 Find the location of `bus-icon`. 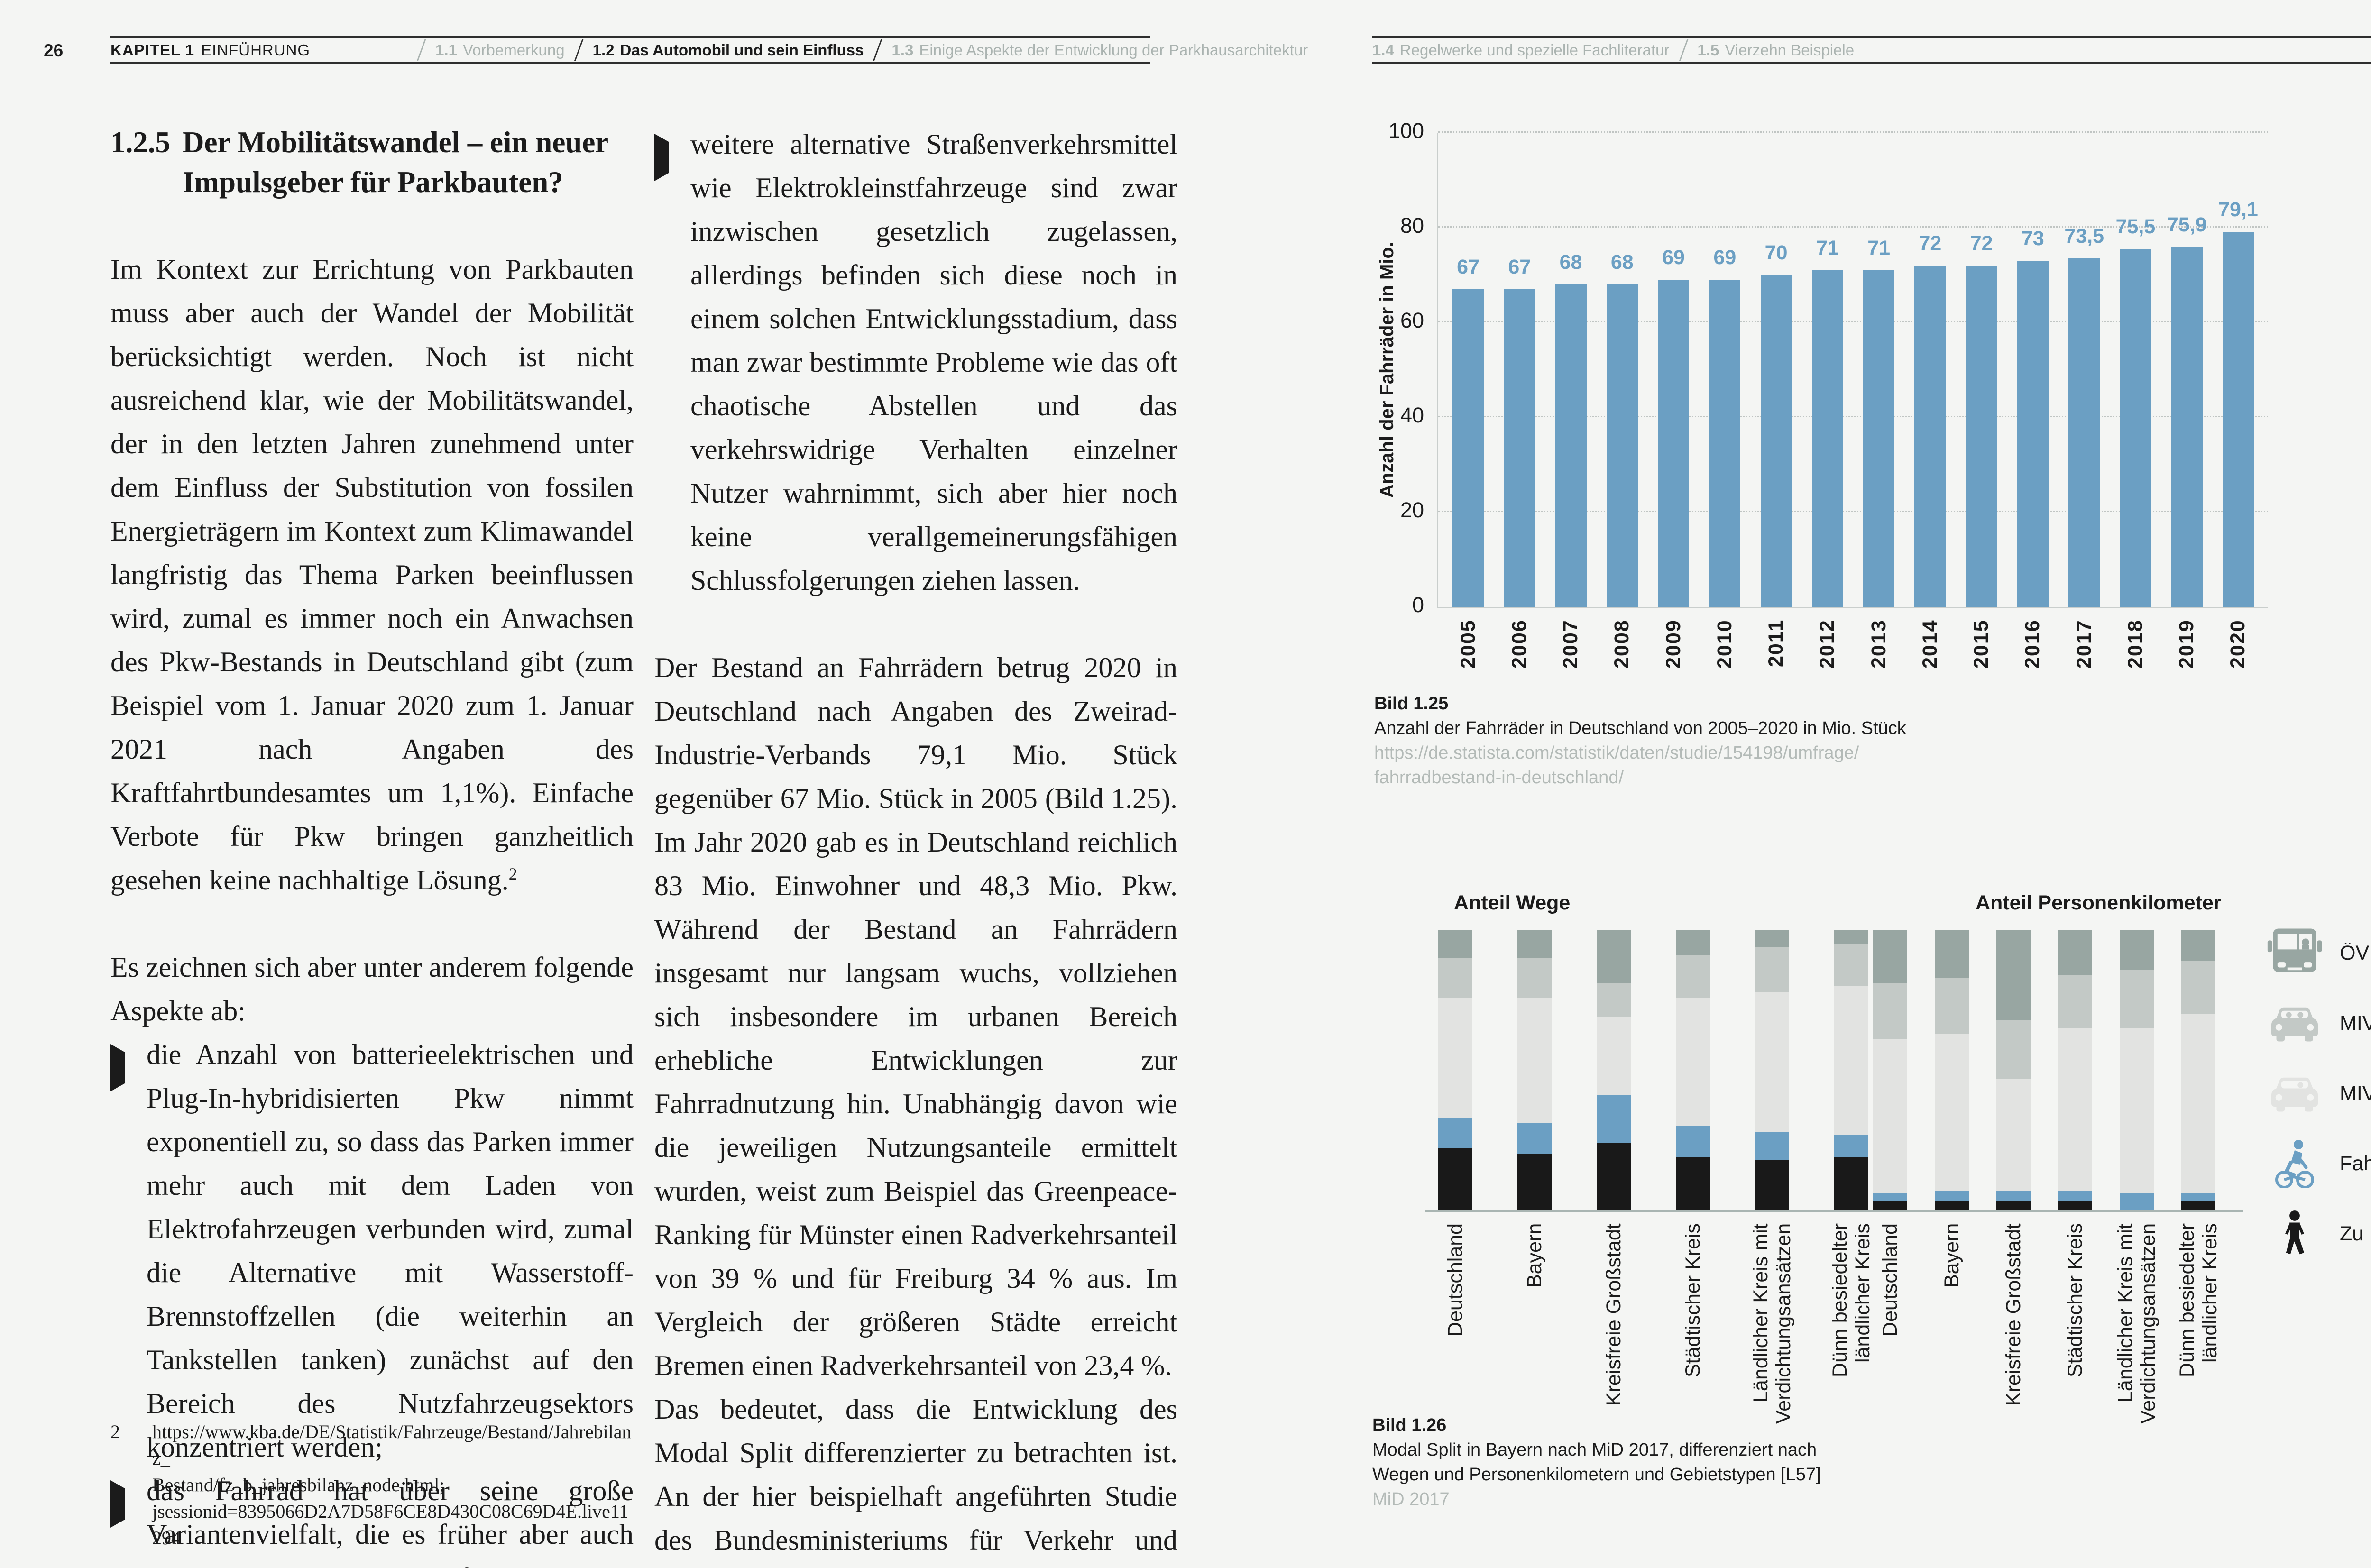

bus-icon is located at coordinates (2295, 953).